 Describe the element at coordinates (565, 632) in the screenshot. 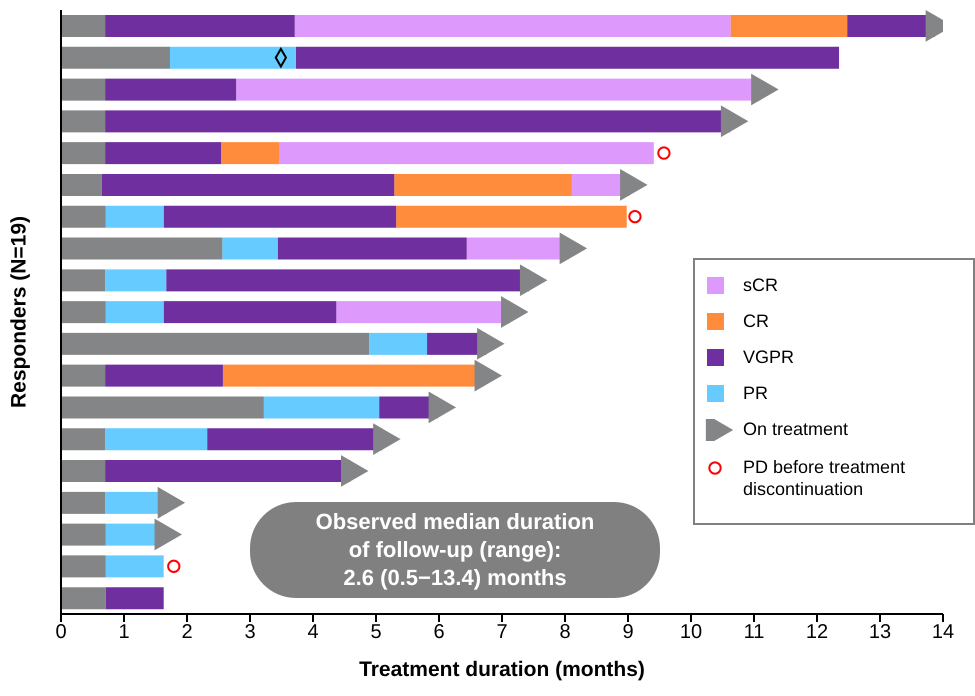

I see `x-tick-label: 8` at that location.